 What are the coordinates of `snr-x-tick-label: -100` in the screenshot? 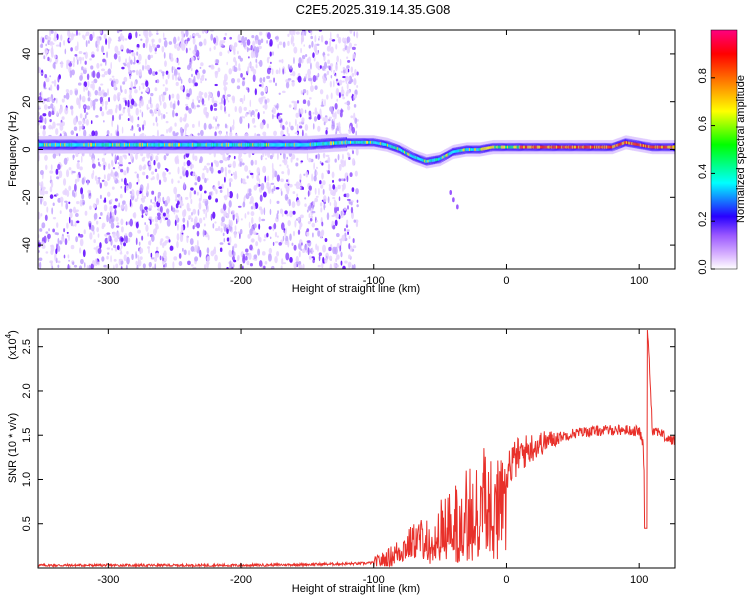 It's located at (374, 580).